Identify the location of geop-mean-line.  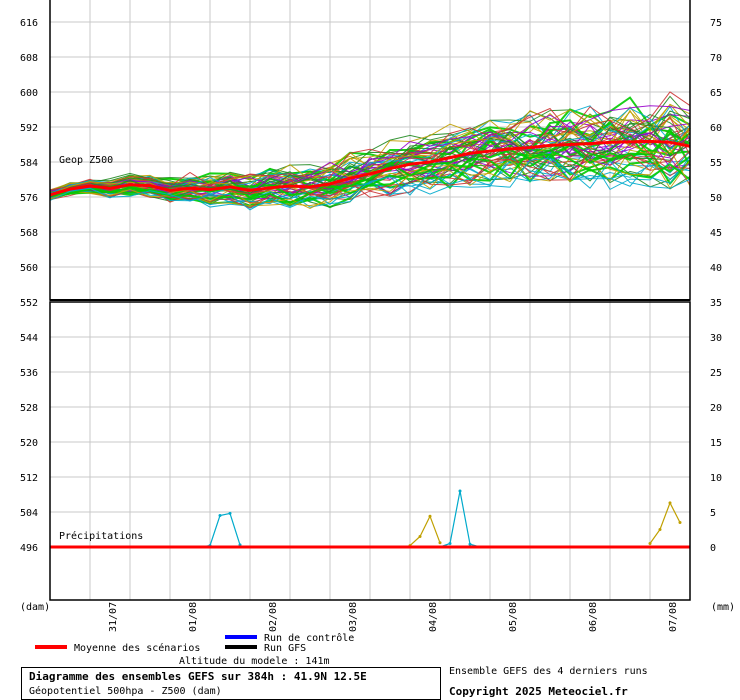
(370, 168).